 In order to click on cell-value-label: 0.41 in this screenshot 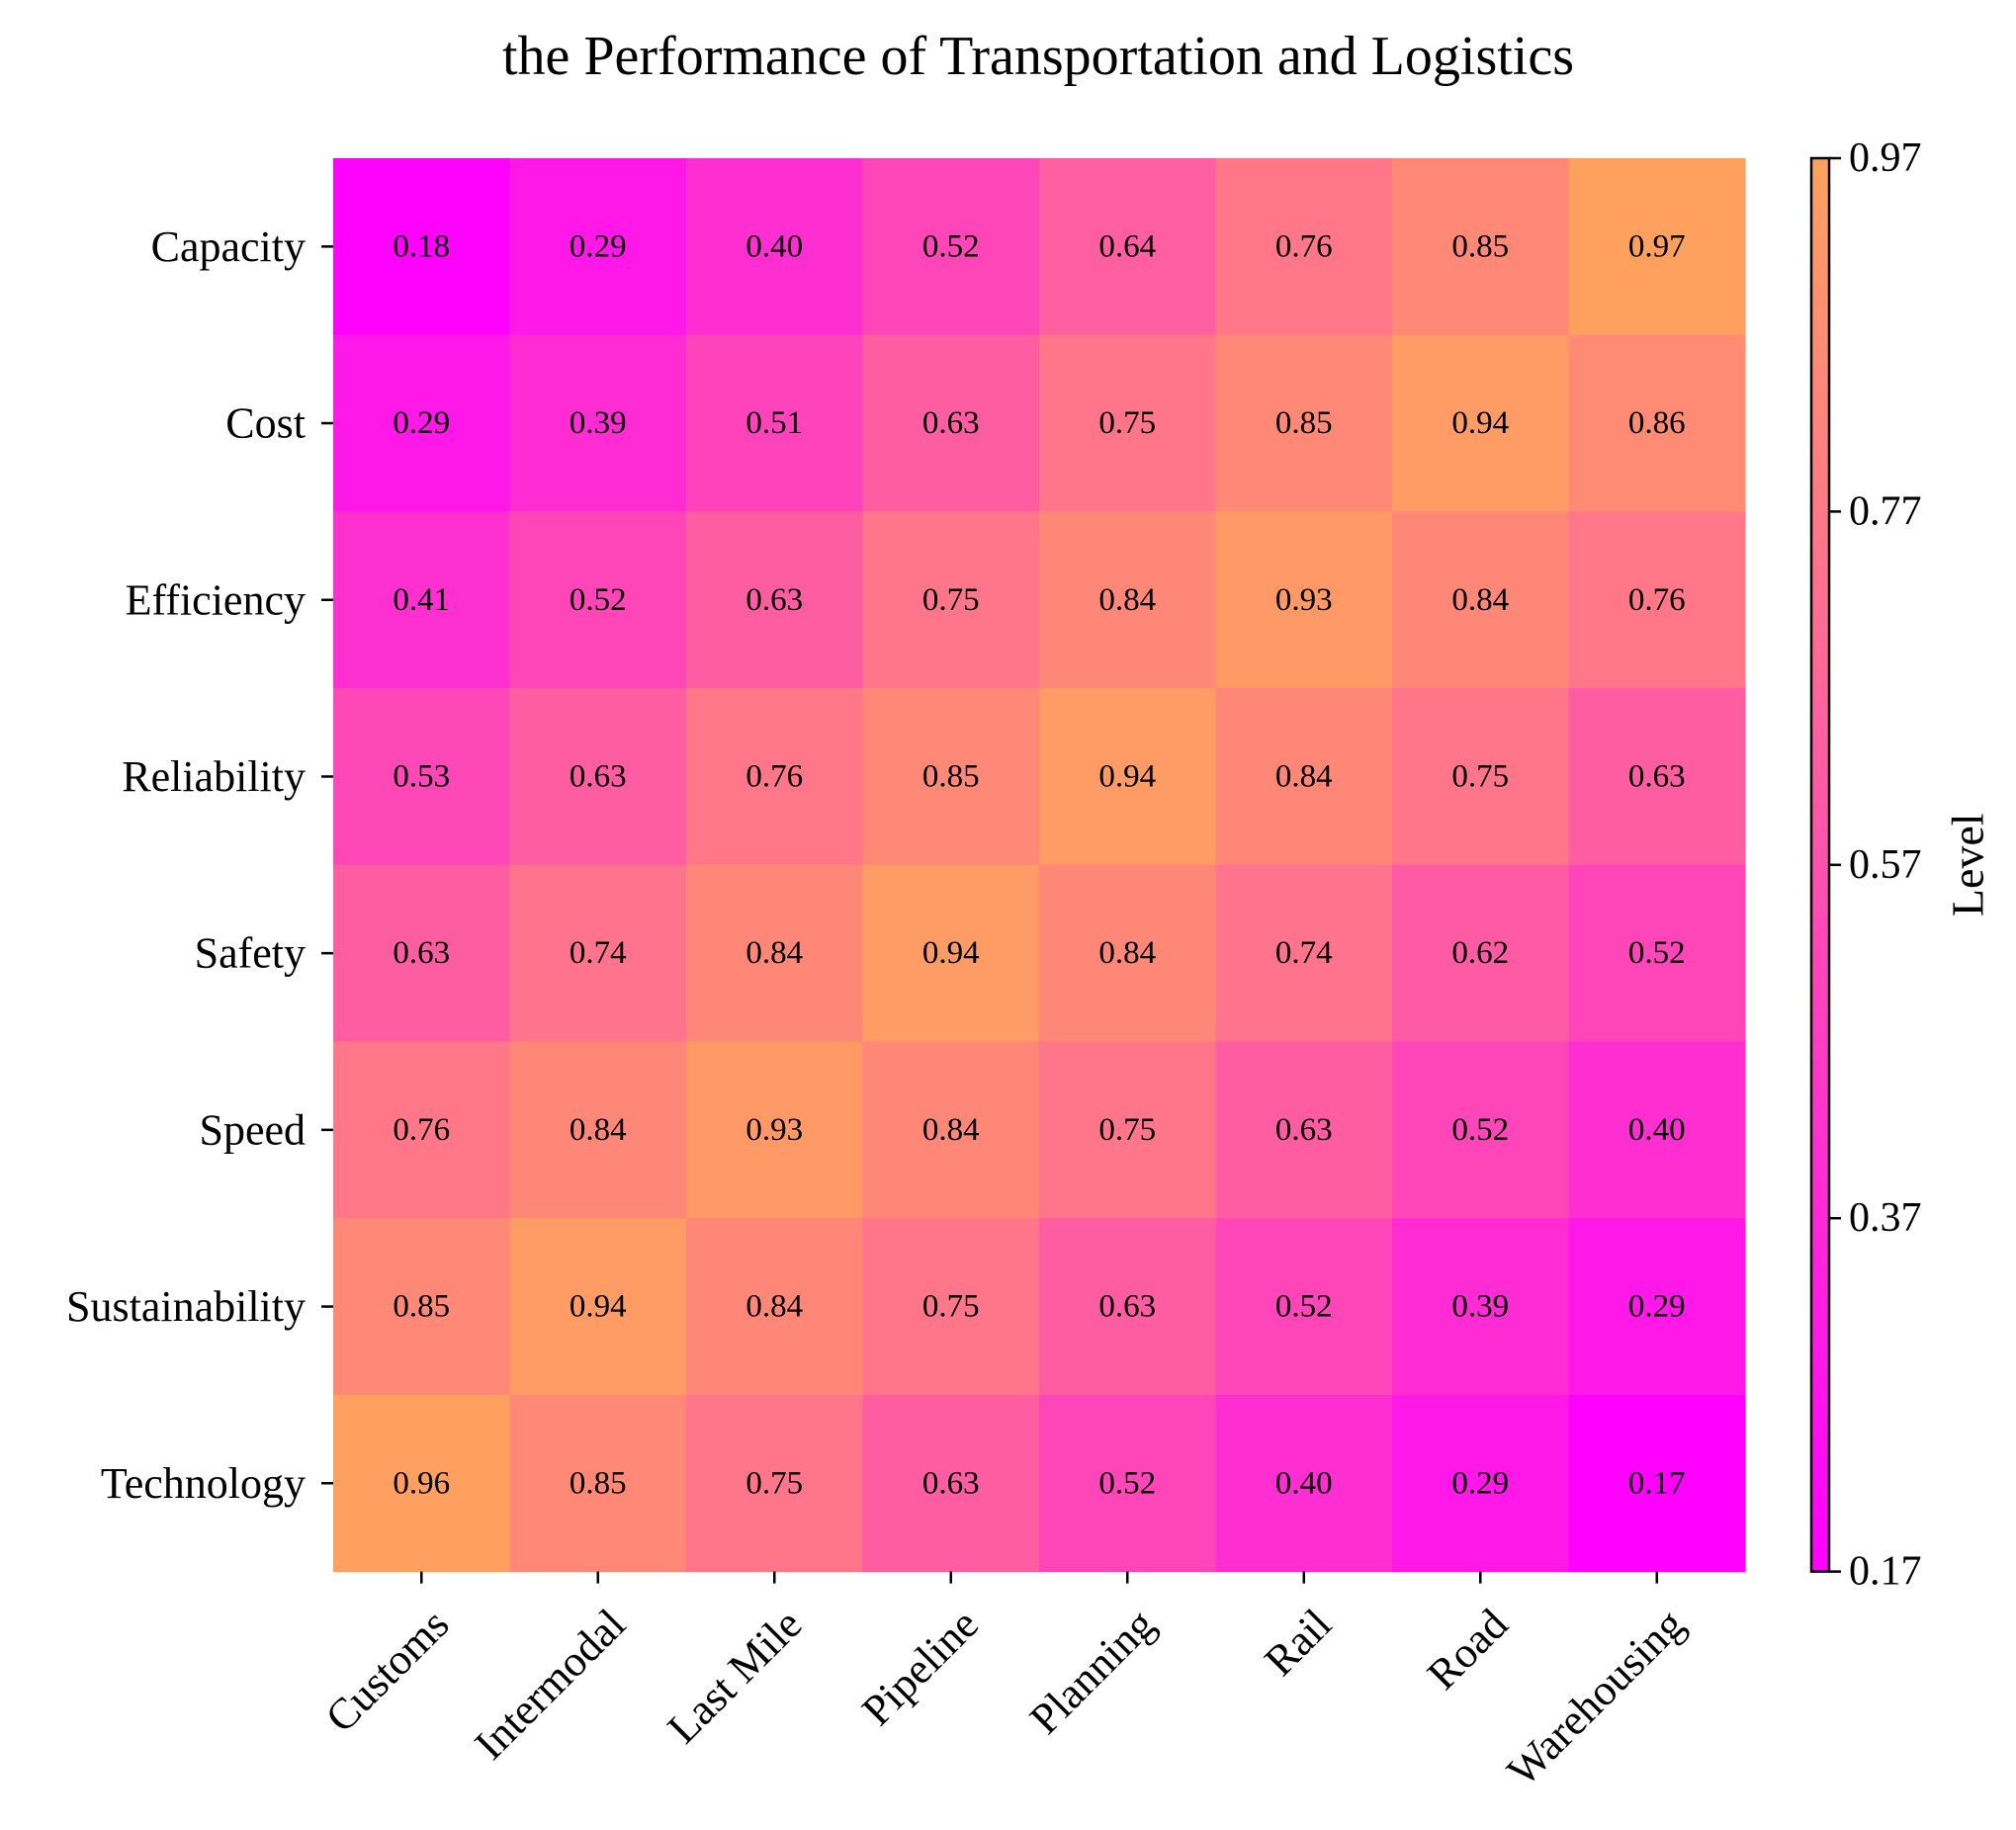, I will do `click(422, 600)`.